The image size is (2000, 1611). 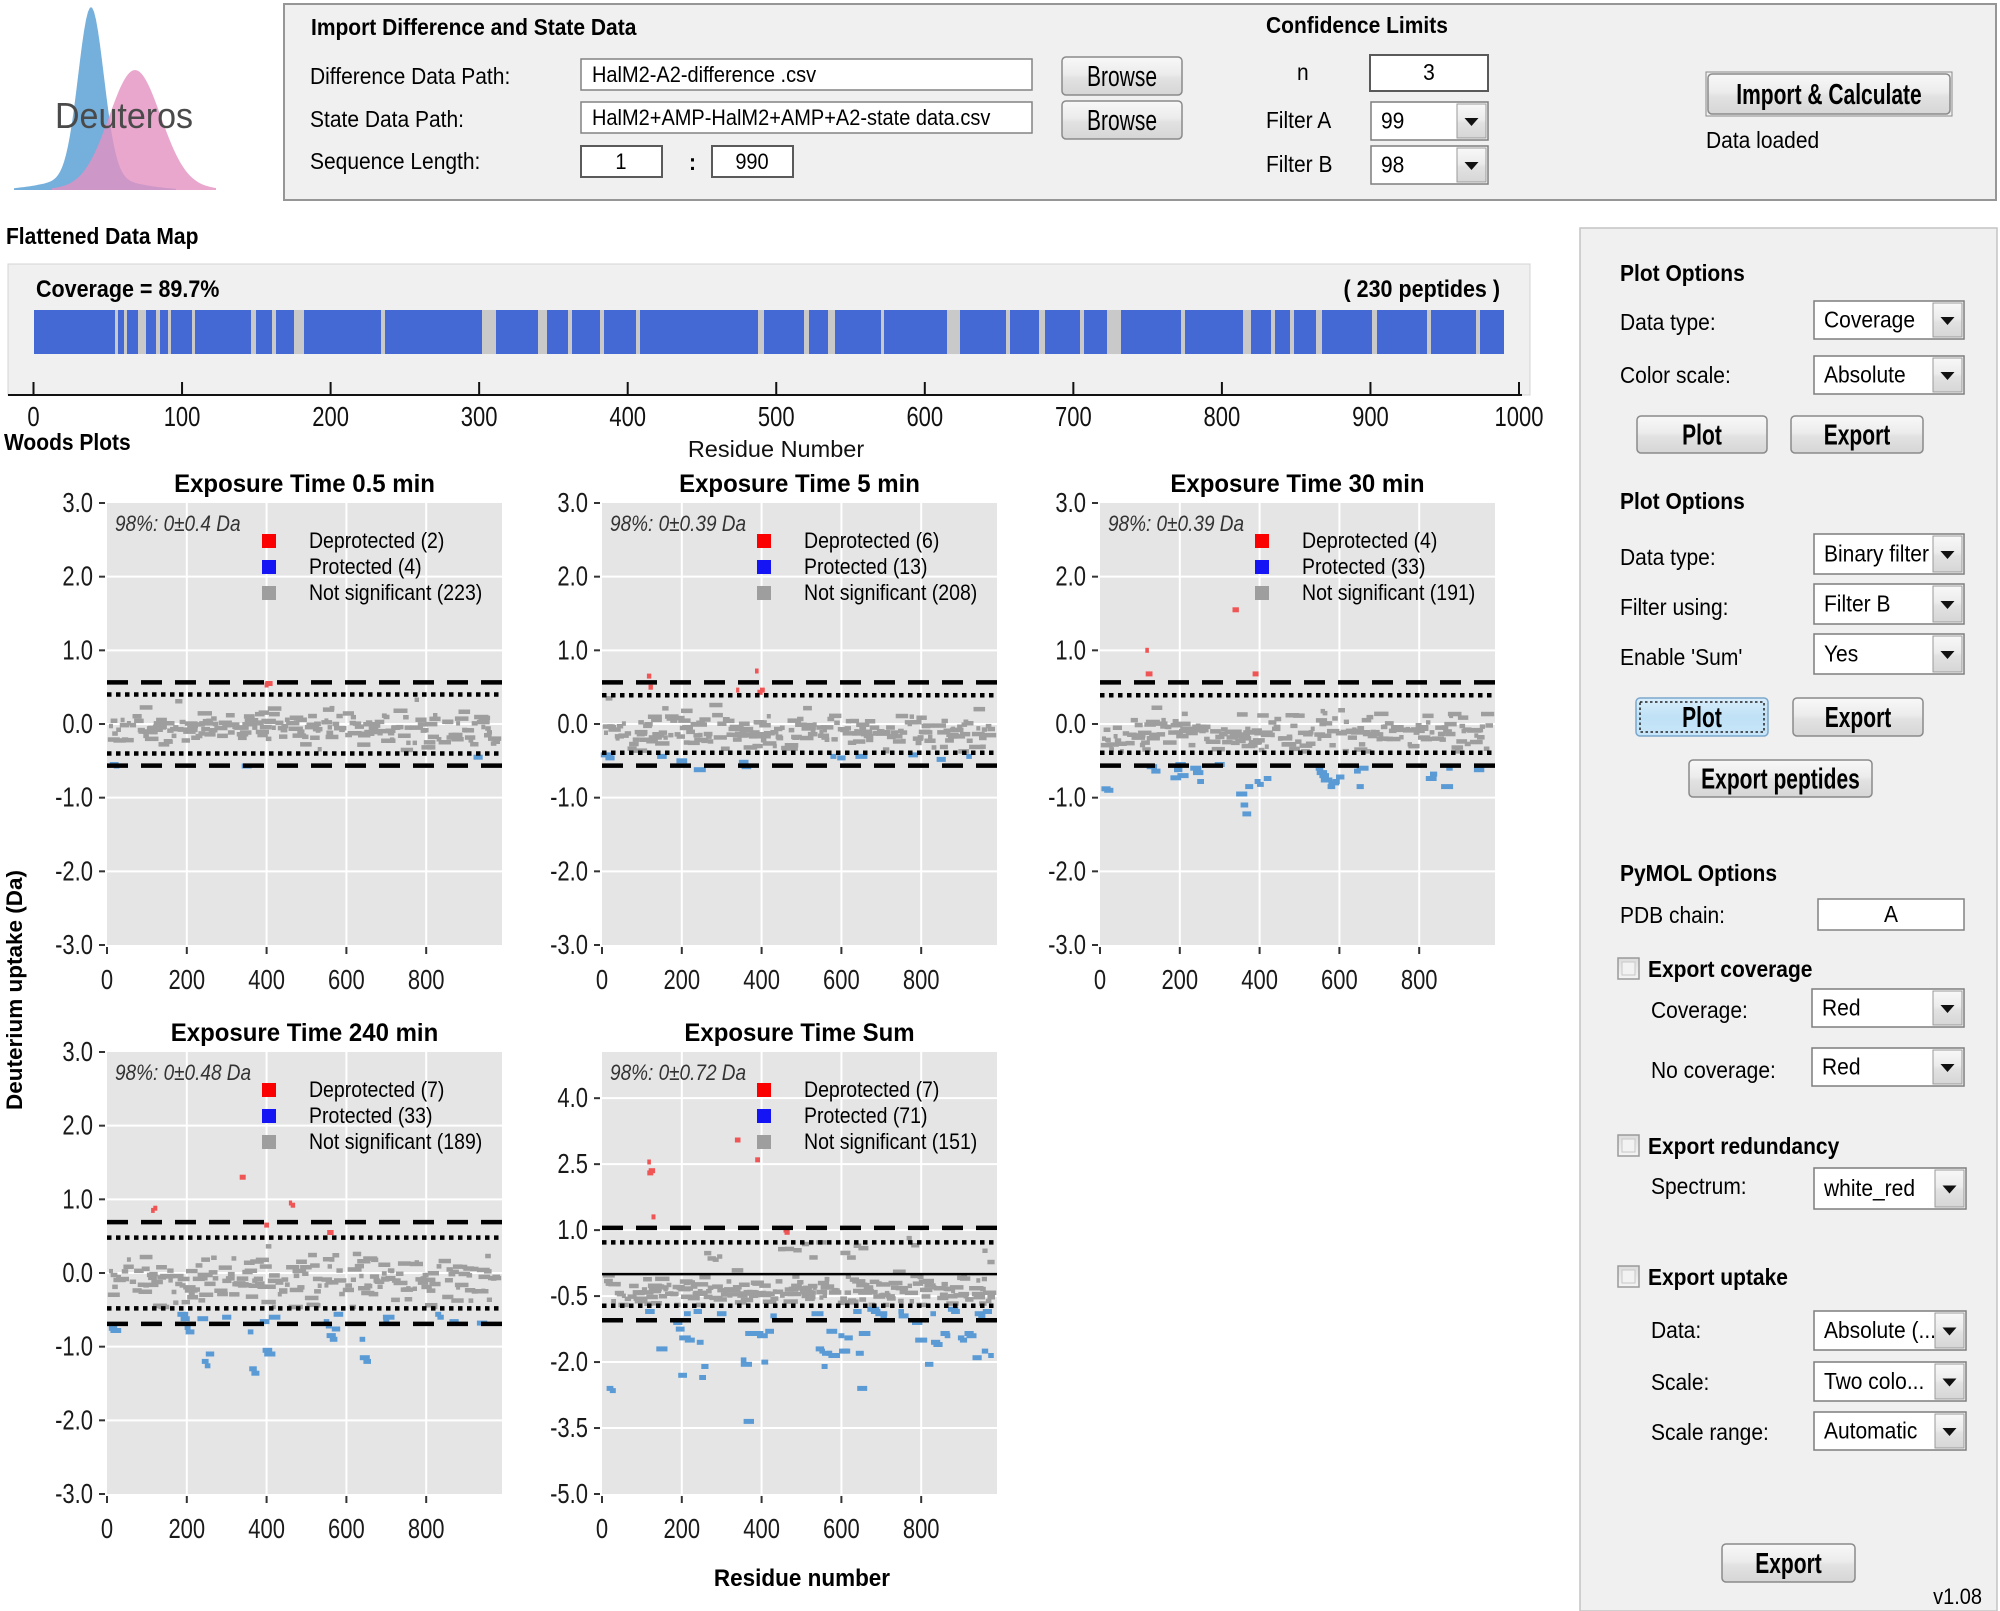 What do you see at coordinates (1303, 72) in the screenshot?
I see `svg-text: n` at bounding box center [1303, 72].